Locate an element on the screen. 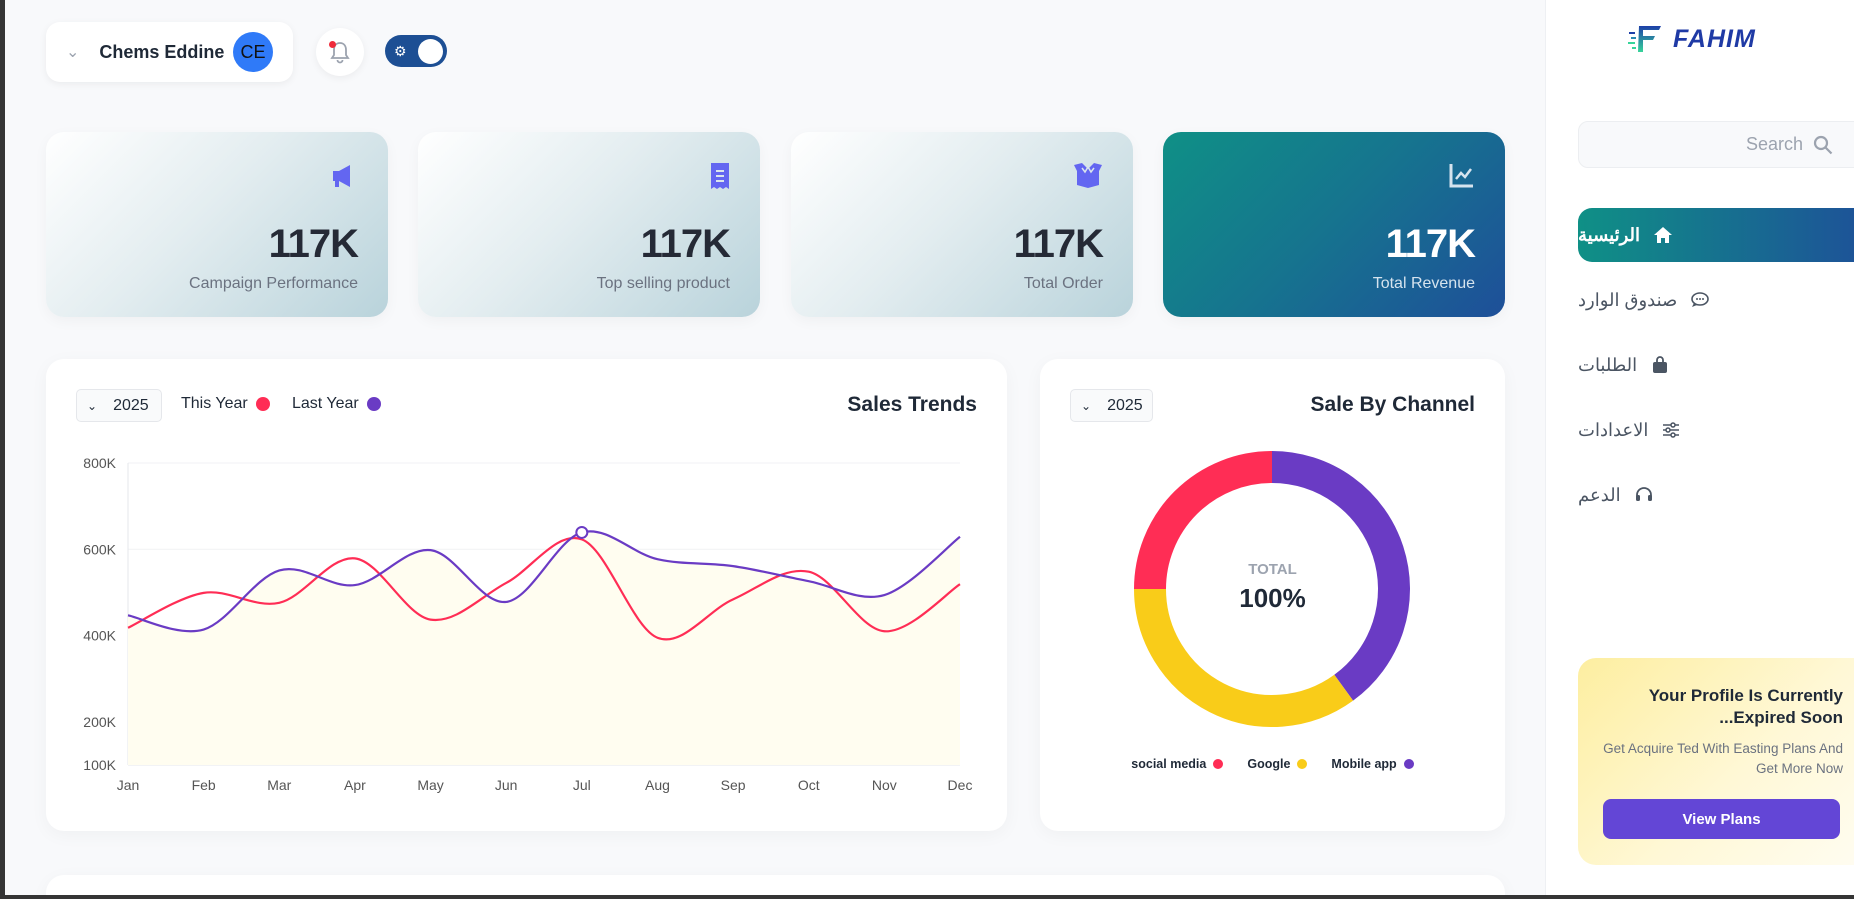  window-frame is located at coordinates (2, 449).